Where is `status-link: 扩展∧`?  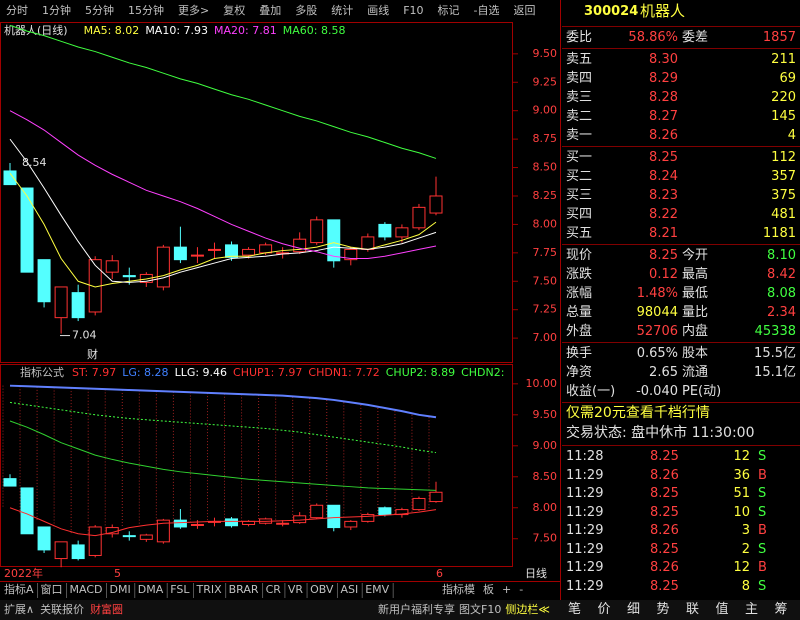 status-link: 扩展∧ is located at coordinates (19, 609).